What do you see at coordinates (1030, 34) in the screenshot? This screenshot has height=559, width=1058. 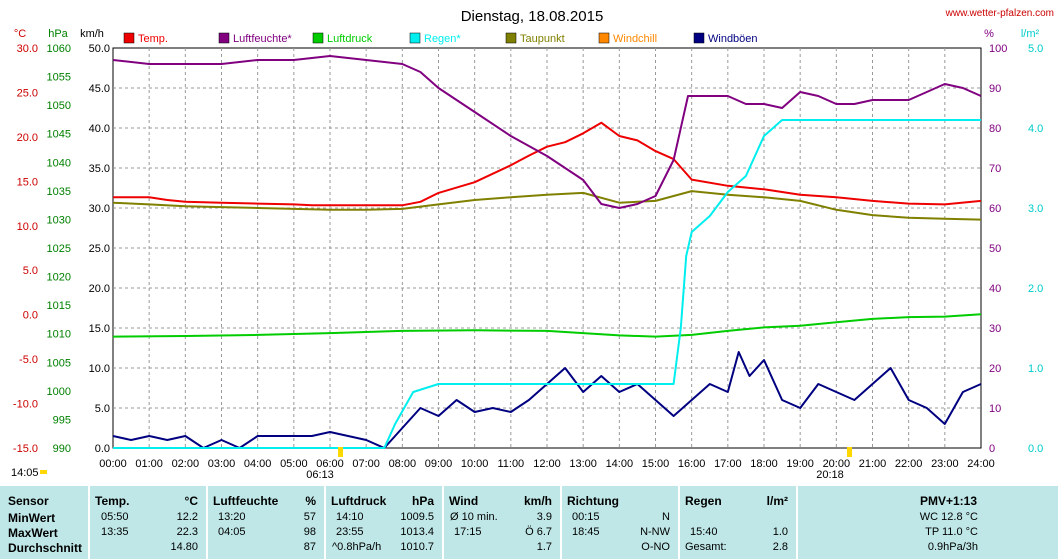 I see `rain-unit-label: l/m²` at bounding box center [1030, 34].